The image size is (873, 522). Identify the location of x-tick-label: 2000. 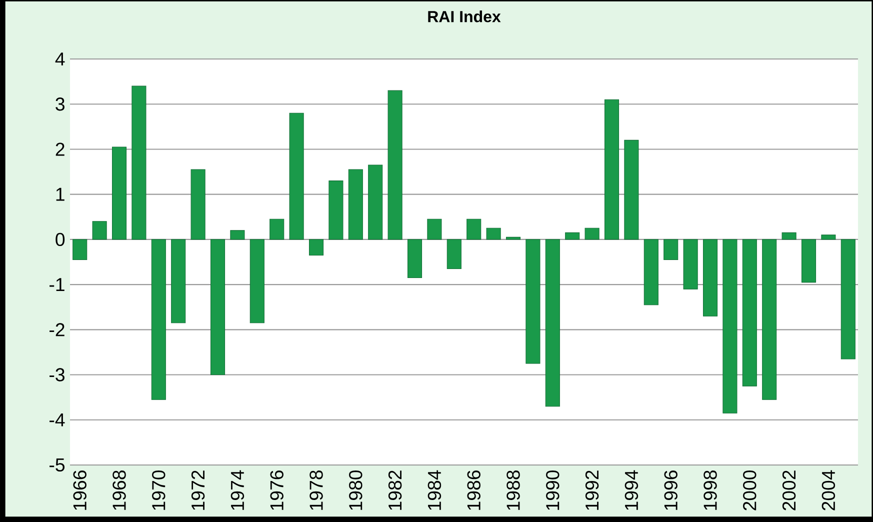
(749, 490).